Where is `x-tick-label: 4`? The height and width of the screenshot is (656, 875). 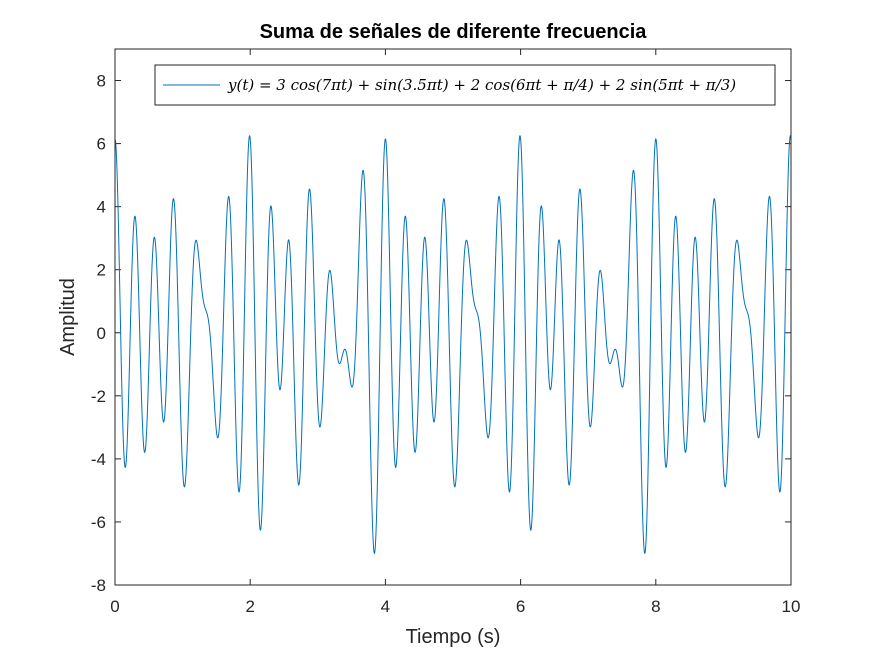 x-tick-label: 4 is located at coordinates (385, 606).